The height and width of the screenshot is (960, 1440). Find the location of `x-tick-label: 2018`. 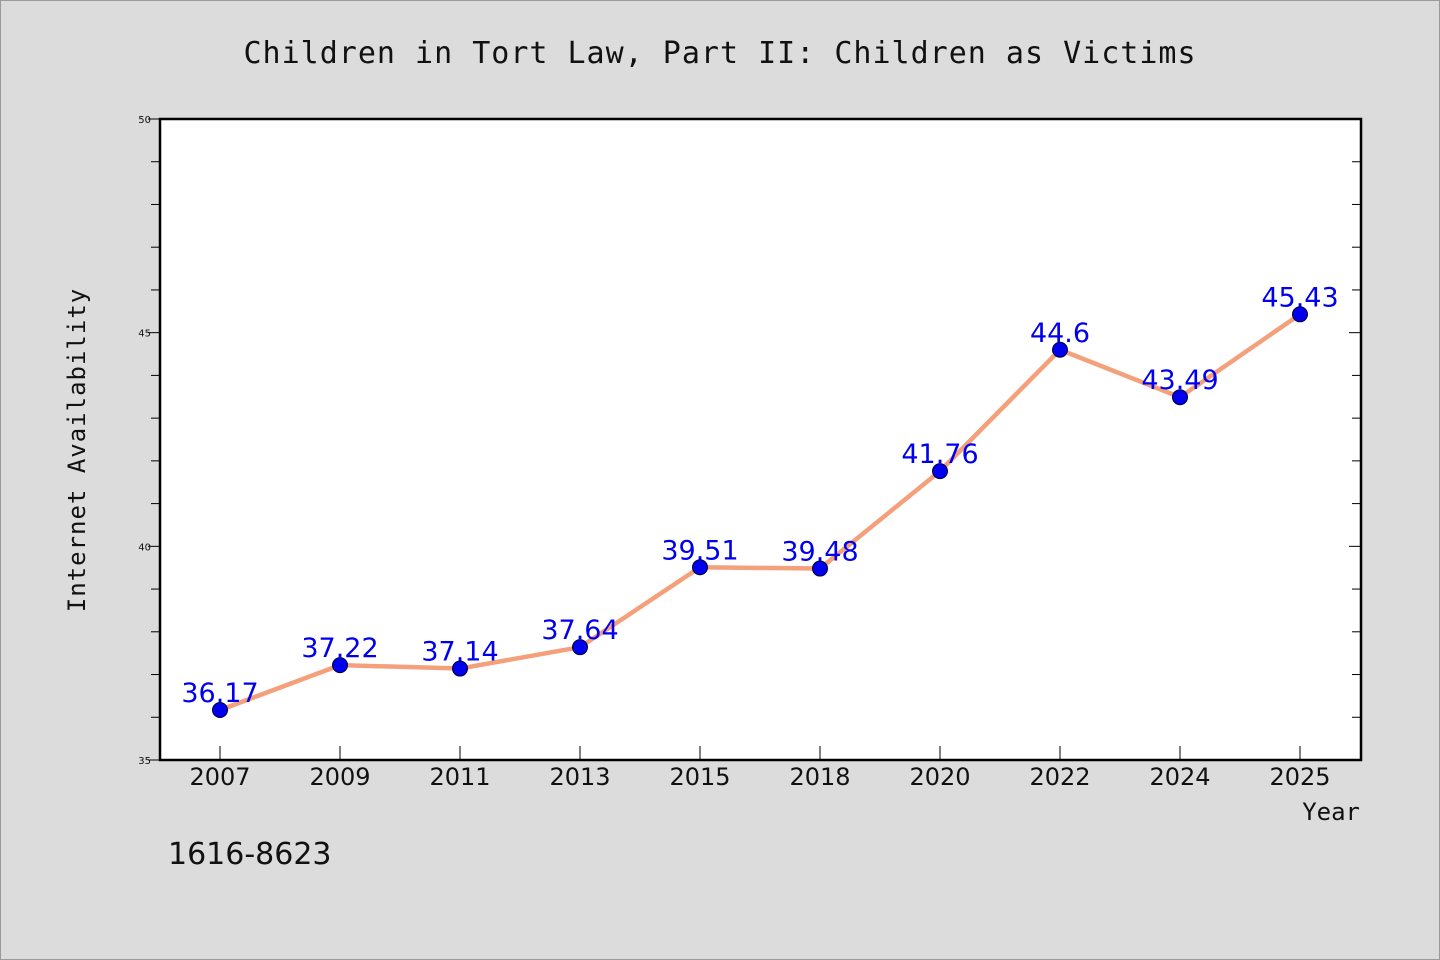

x-tick-label: 2018 is located at coordinates (819, 777).